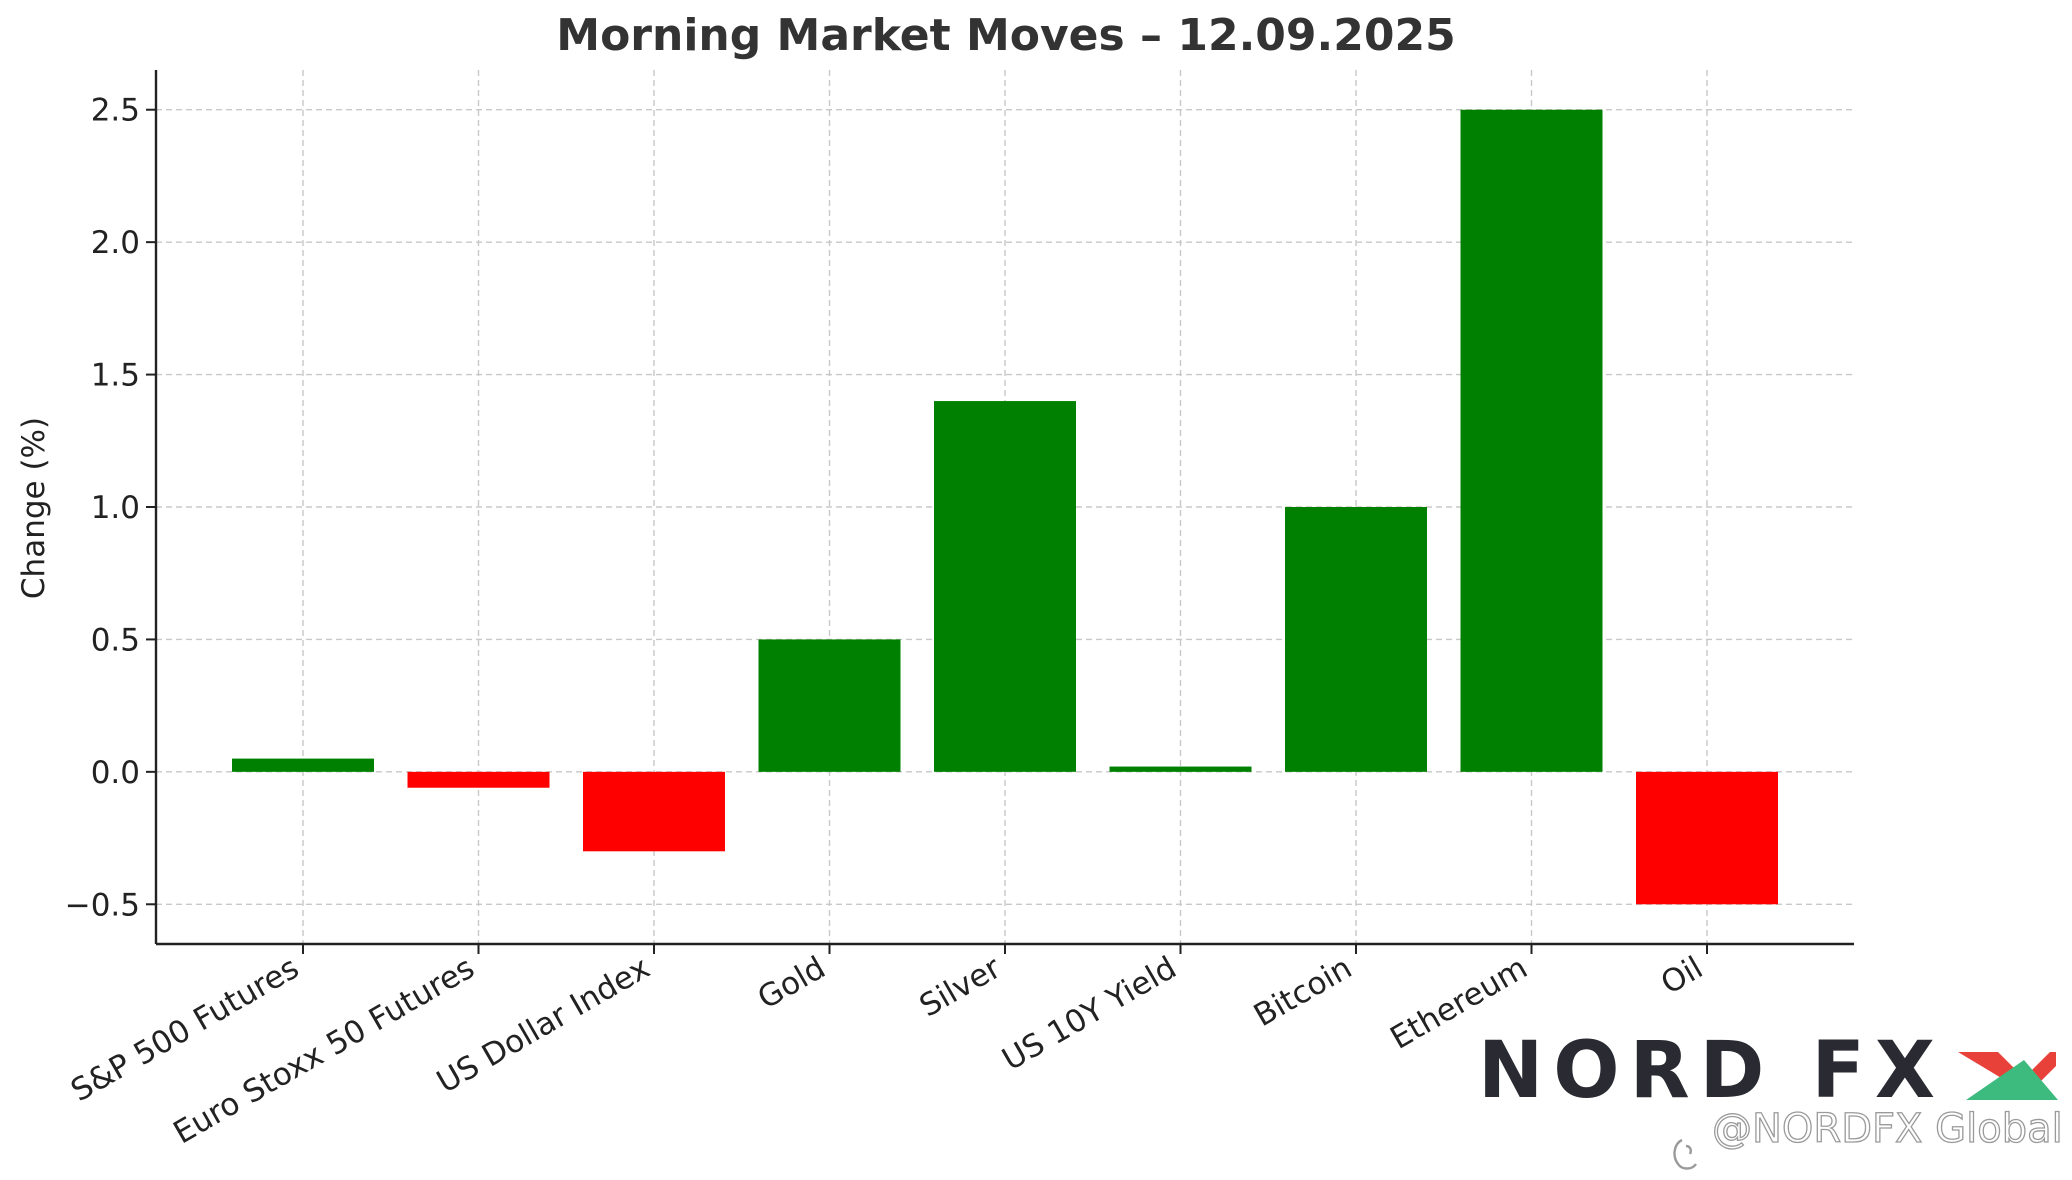 The width and height of the screenshot is (2072, 1180). I want to click on nordfx-logo: NORD FX, so click(1768, 1071).